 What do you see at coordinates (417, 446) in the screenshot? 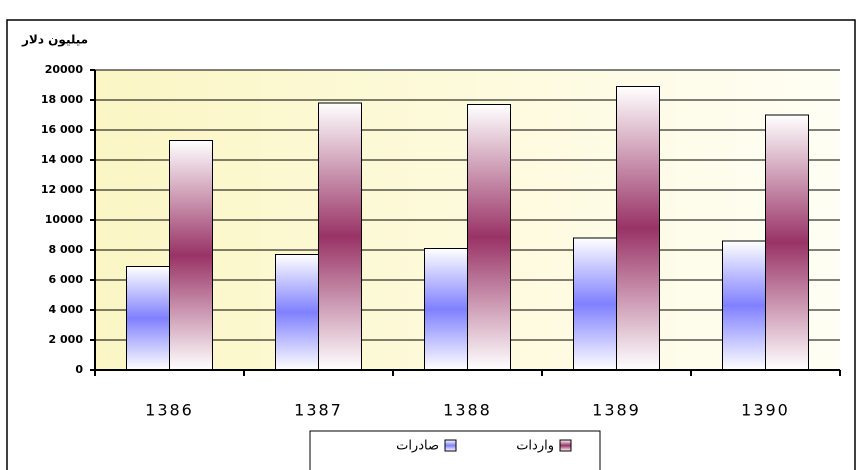
I see `legend-label: صادرات` at bounding box center [417, 446].